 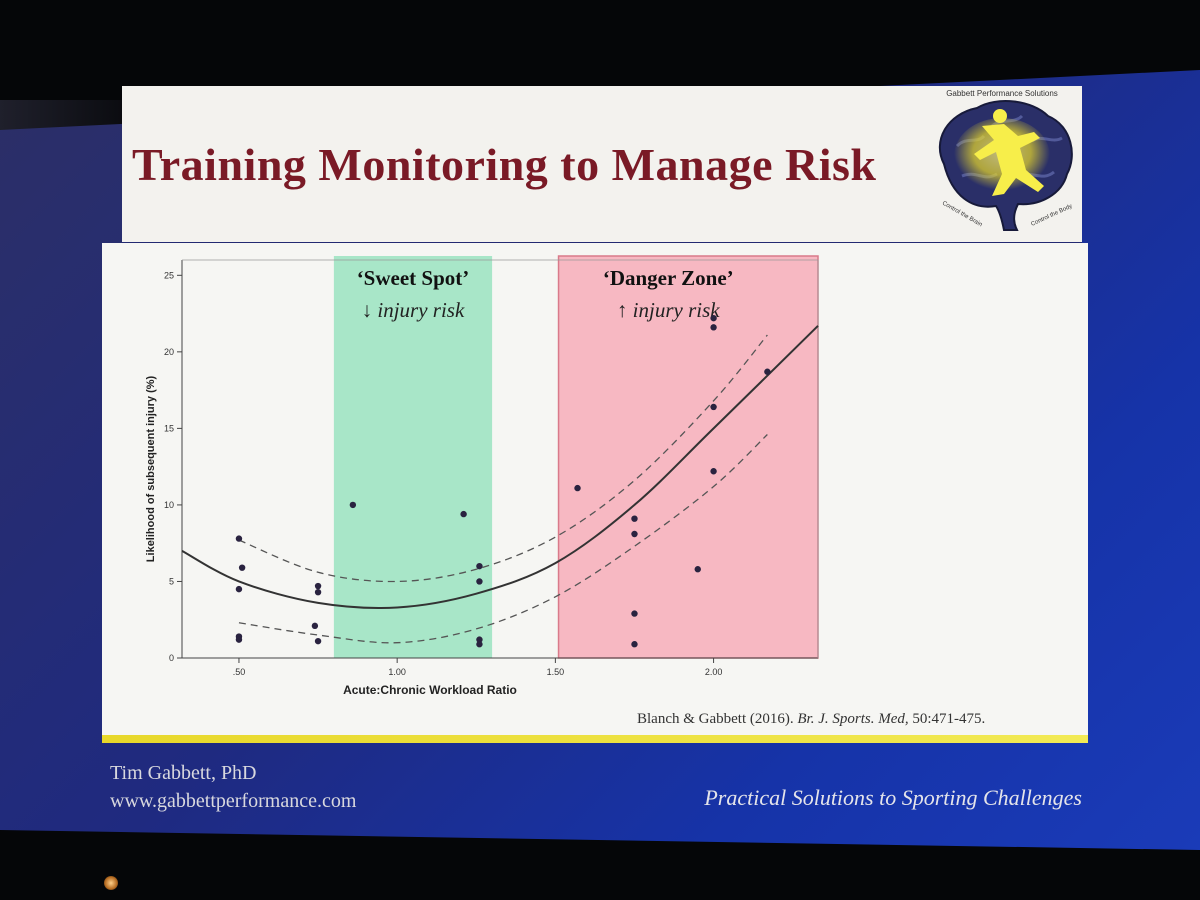 I want to click on logo-text-top: Gabbett Performance Solutions, so click(x=1002, y=93).